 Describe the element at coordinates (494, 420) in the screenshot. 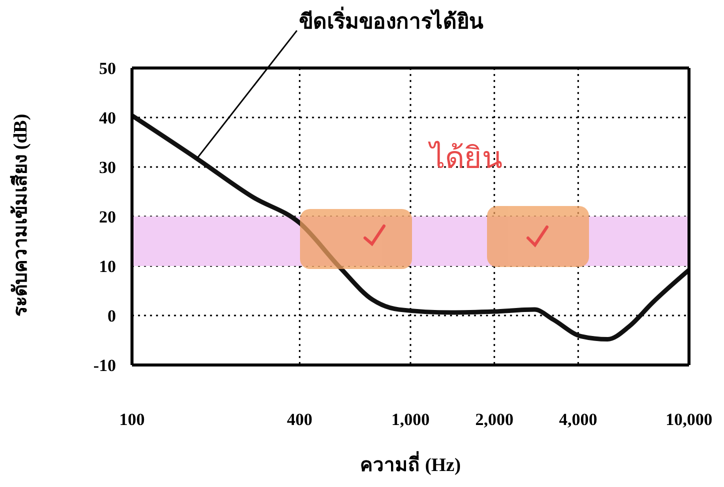

I see `x-tick-label: 2,000` at that location.